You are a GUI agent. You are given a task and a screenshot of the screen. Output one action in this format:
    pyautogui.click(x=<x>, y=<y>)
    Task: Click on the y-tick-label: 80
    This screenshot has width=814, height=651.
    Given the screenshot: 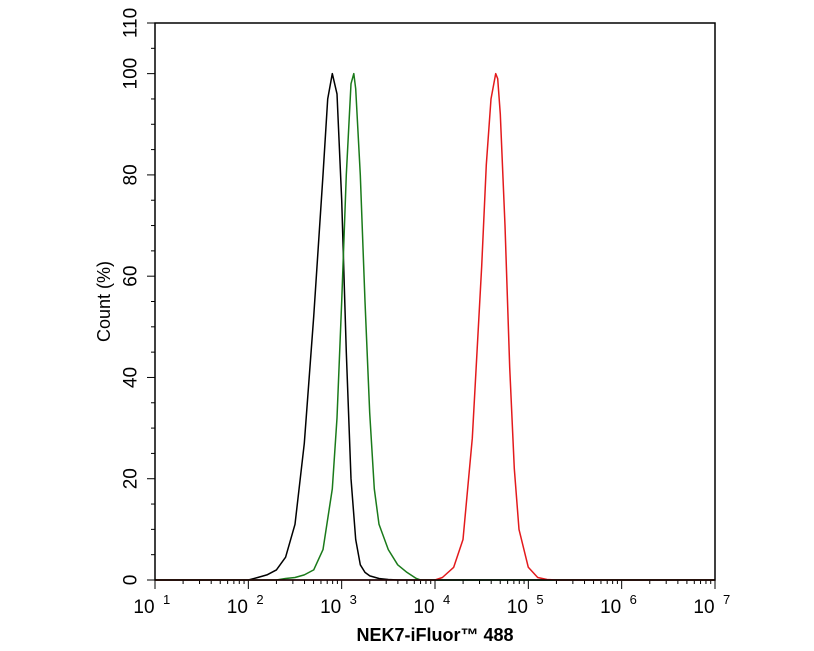 What is the action you would take?
    pyautogui.click(x=131, y=174)
    